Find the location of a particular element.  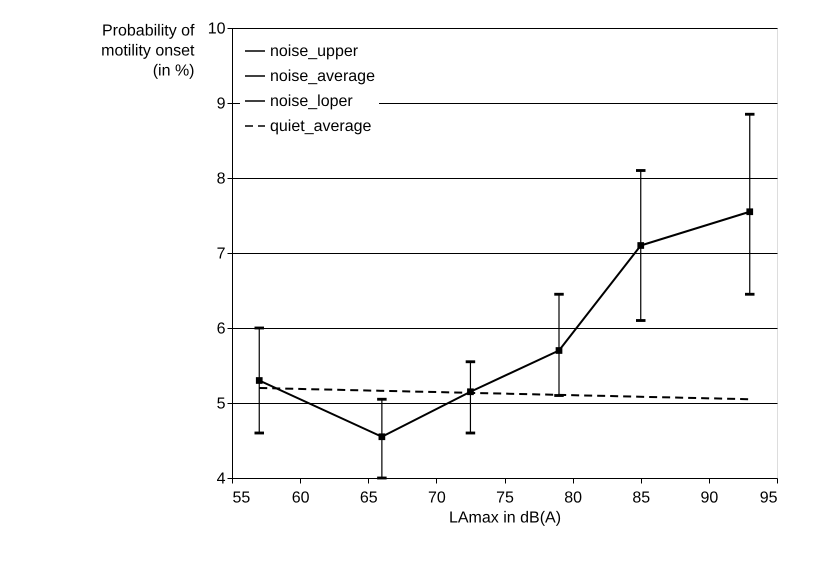

x-tick-label: 90 is located at coordinates (709, 498).